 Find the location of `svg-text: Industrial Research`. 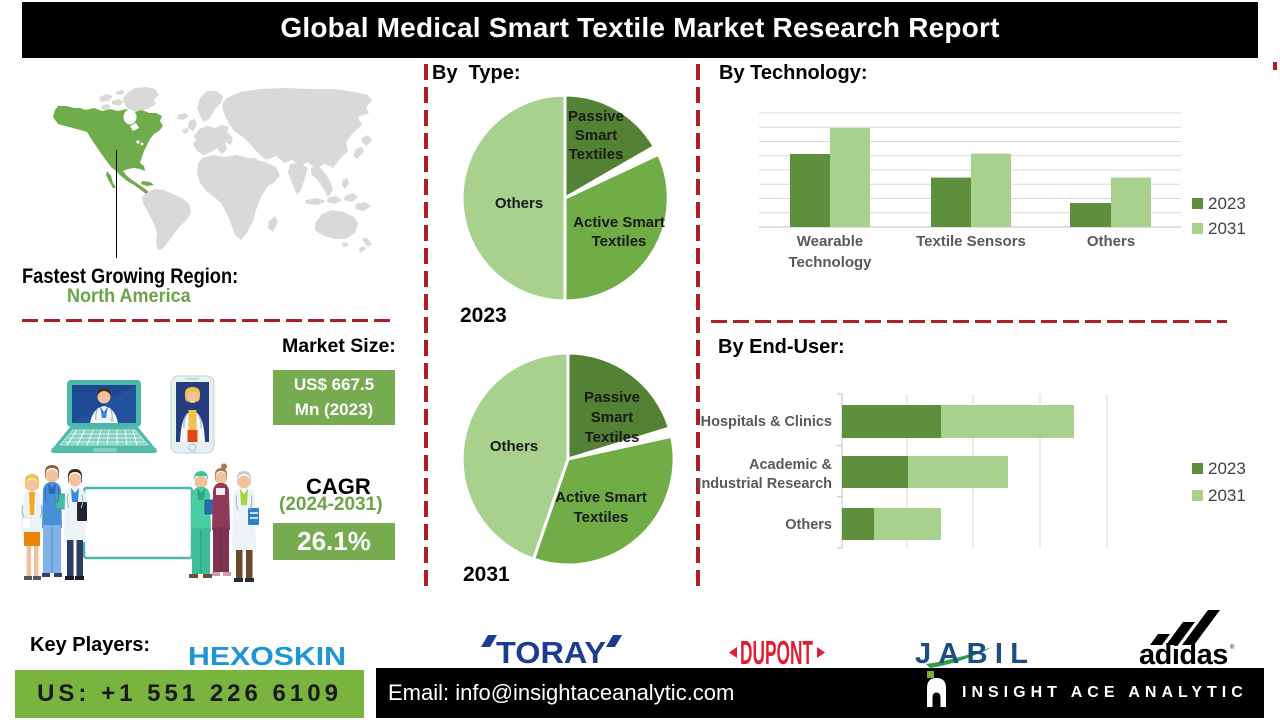

svg-text: Industrial Research is located at coordinates (764, 484).